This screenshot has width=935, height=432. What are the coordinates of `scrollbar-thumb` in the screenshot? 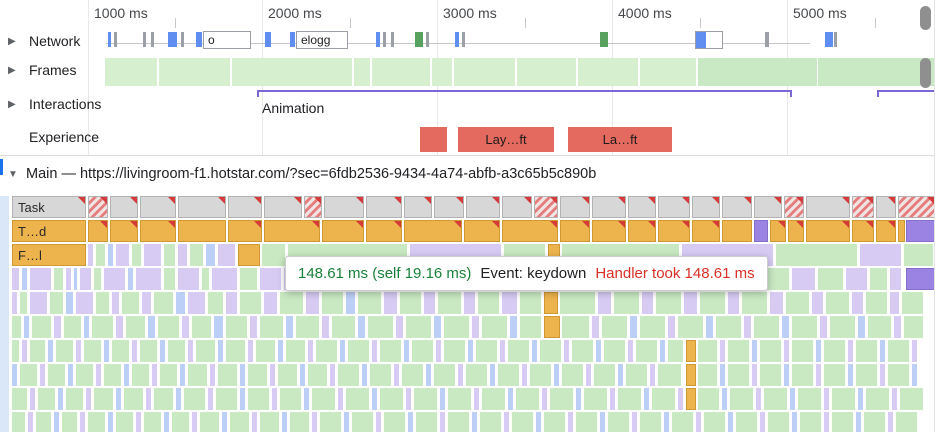 It's located at (925, 73).